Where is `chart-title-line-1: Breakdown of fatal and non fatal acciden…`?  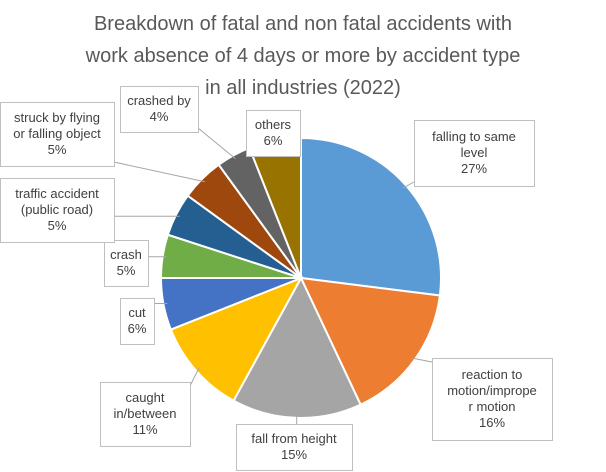 chart-title-line-1: Breakdown of fatal and non fatal acciden… is located at coordinates (303, 24).